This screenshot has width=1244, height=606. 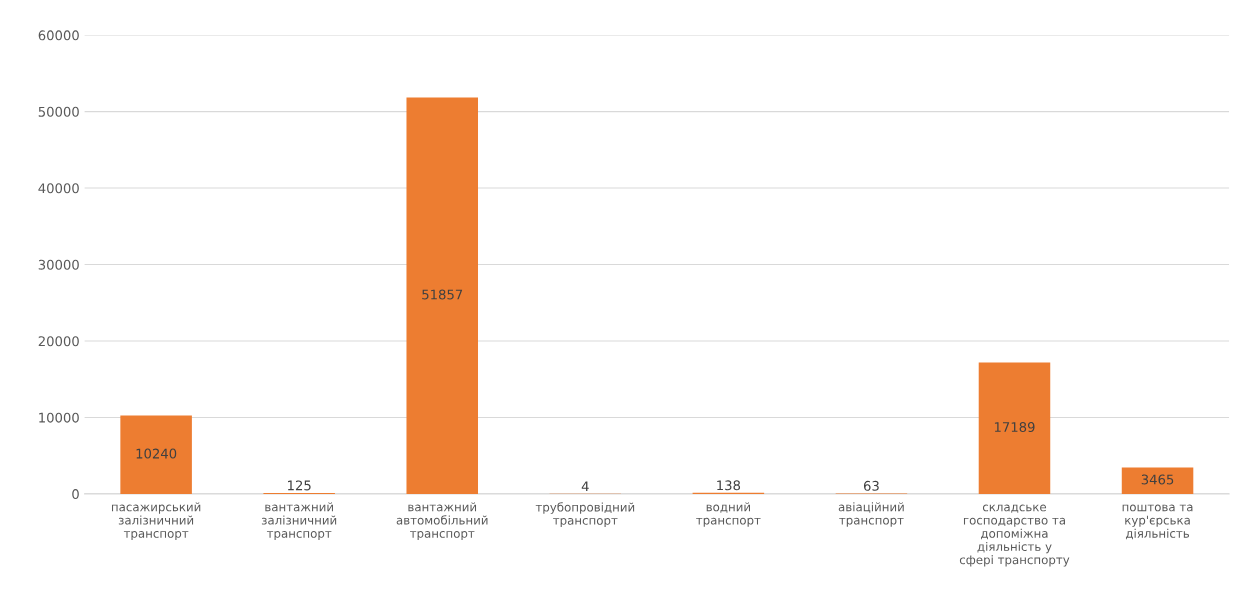 I want to click on x-tick-label: вантажний автомобільний транспорт, so click(x=442, y=521).